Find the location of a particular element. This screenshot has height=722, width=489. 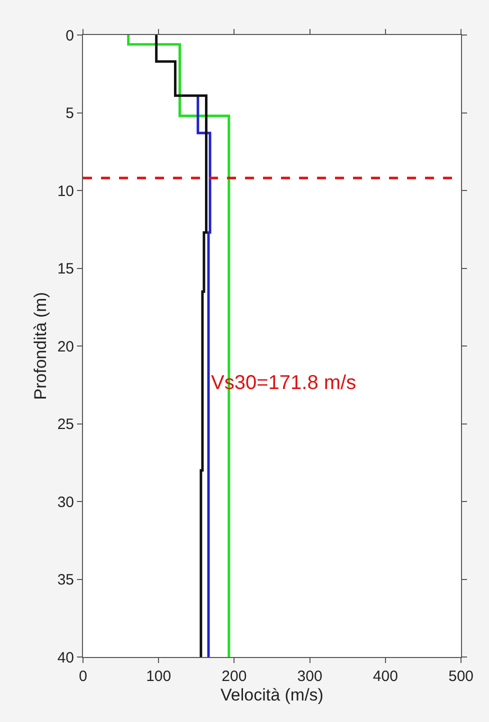

x-tick-label: 300 is located at coordinates (309, 676).